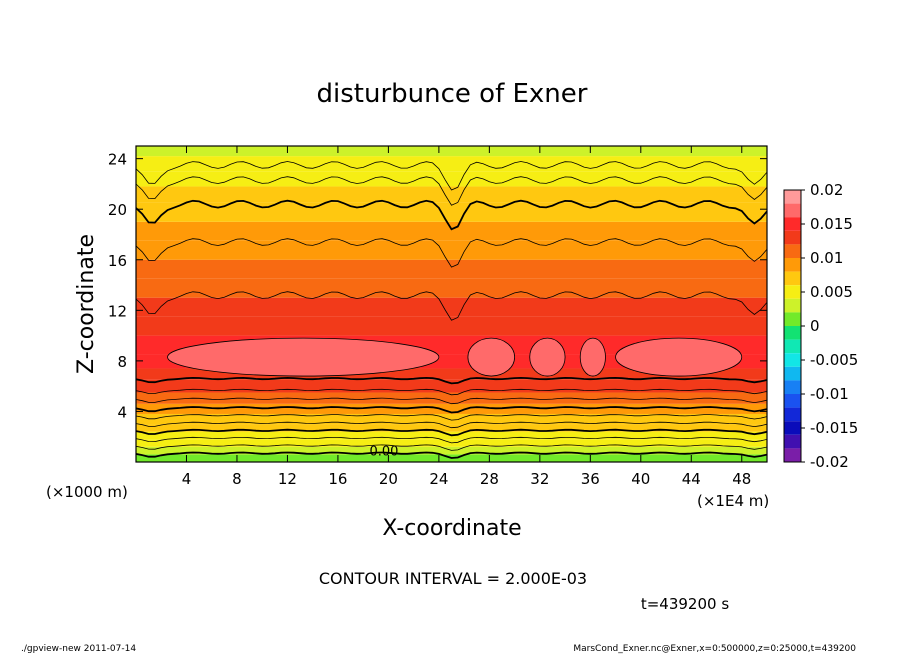 The image size is (904, 654). Describe the element at coordinates (122, 362) in the screenshot. I see `y-tick-label: 8` at that location.